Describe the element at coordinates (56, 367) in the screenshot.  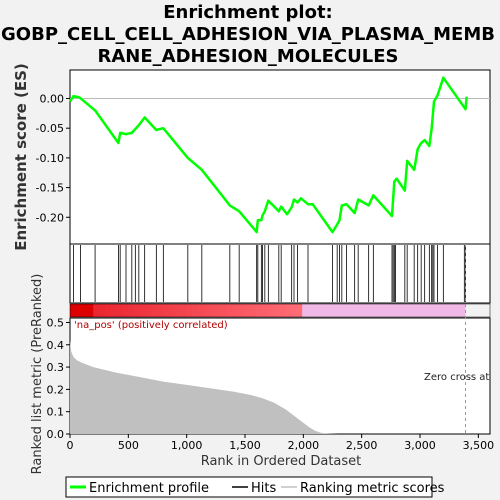
I see `metric-y-tick-label: 0.3` at that location.